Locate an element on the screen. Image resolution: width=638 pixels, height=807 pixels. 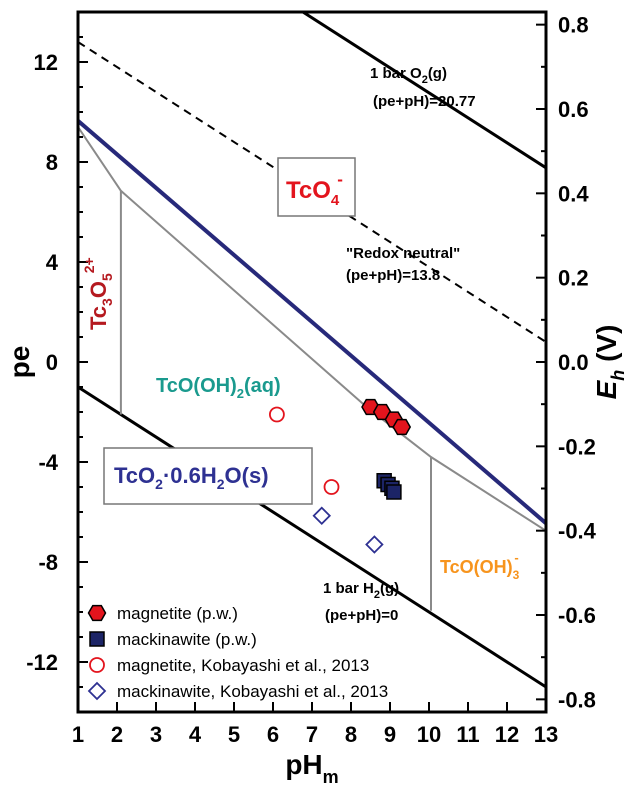
h2-annotation-sub: 2 is located at coordinates (377, 595).